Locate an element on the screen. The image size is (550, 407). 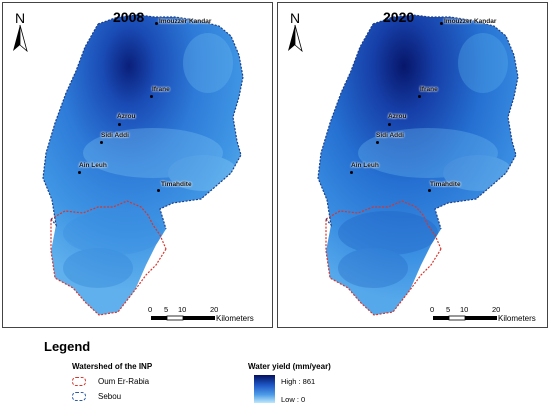
legend-oum-er-rabia: Oum Er-Rabia is located at coordinates (124, 381).